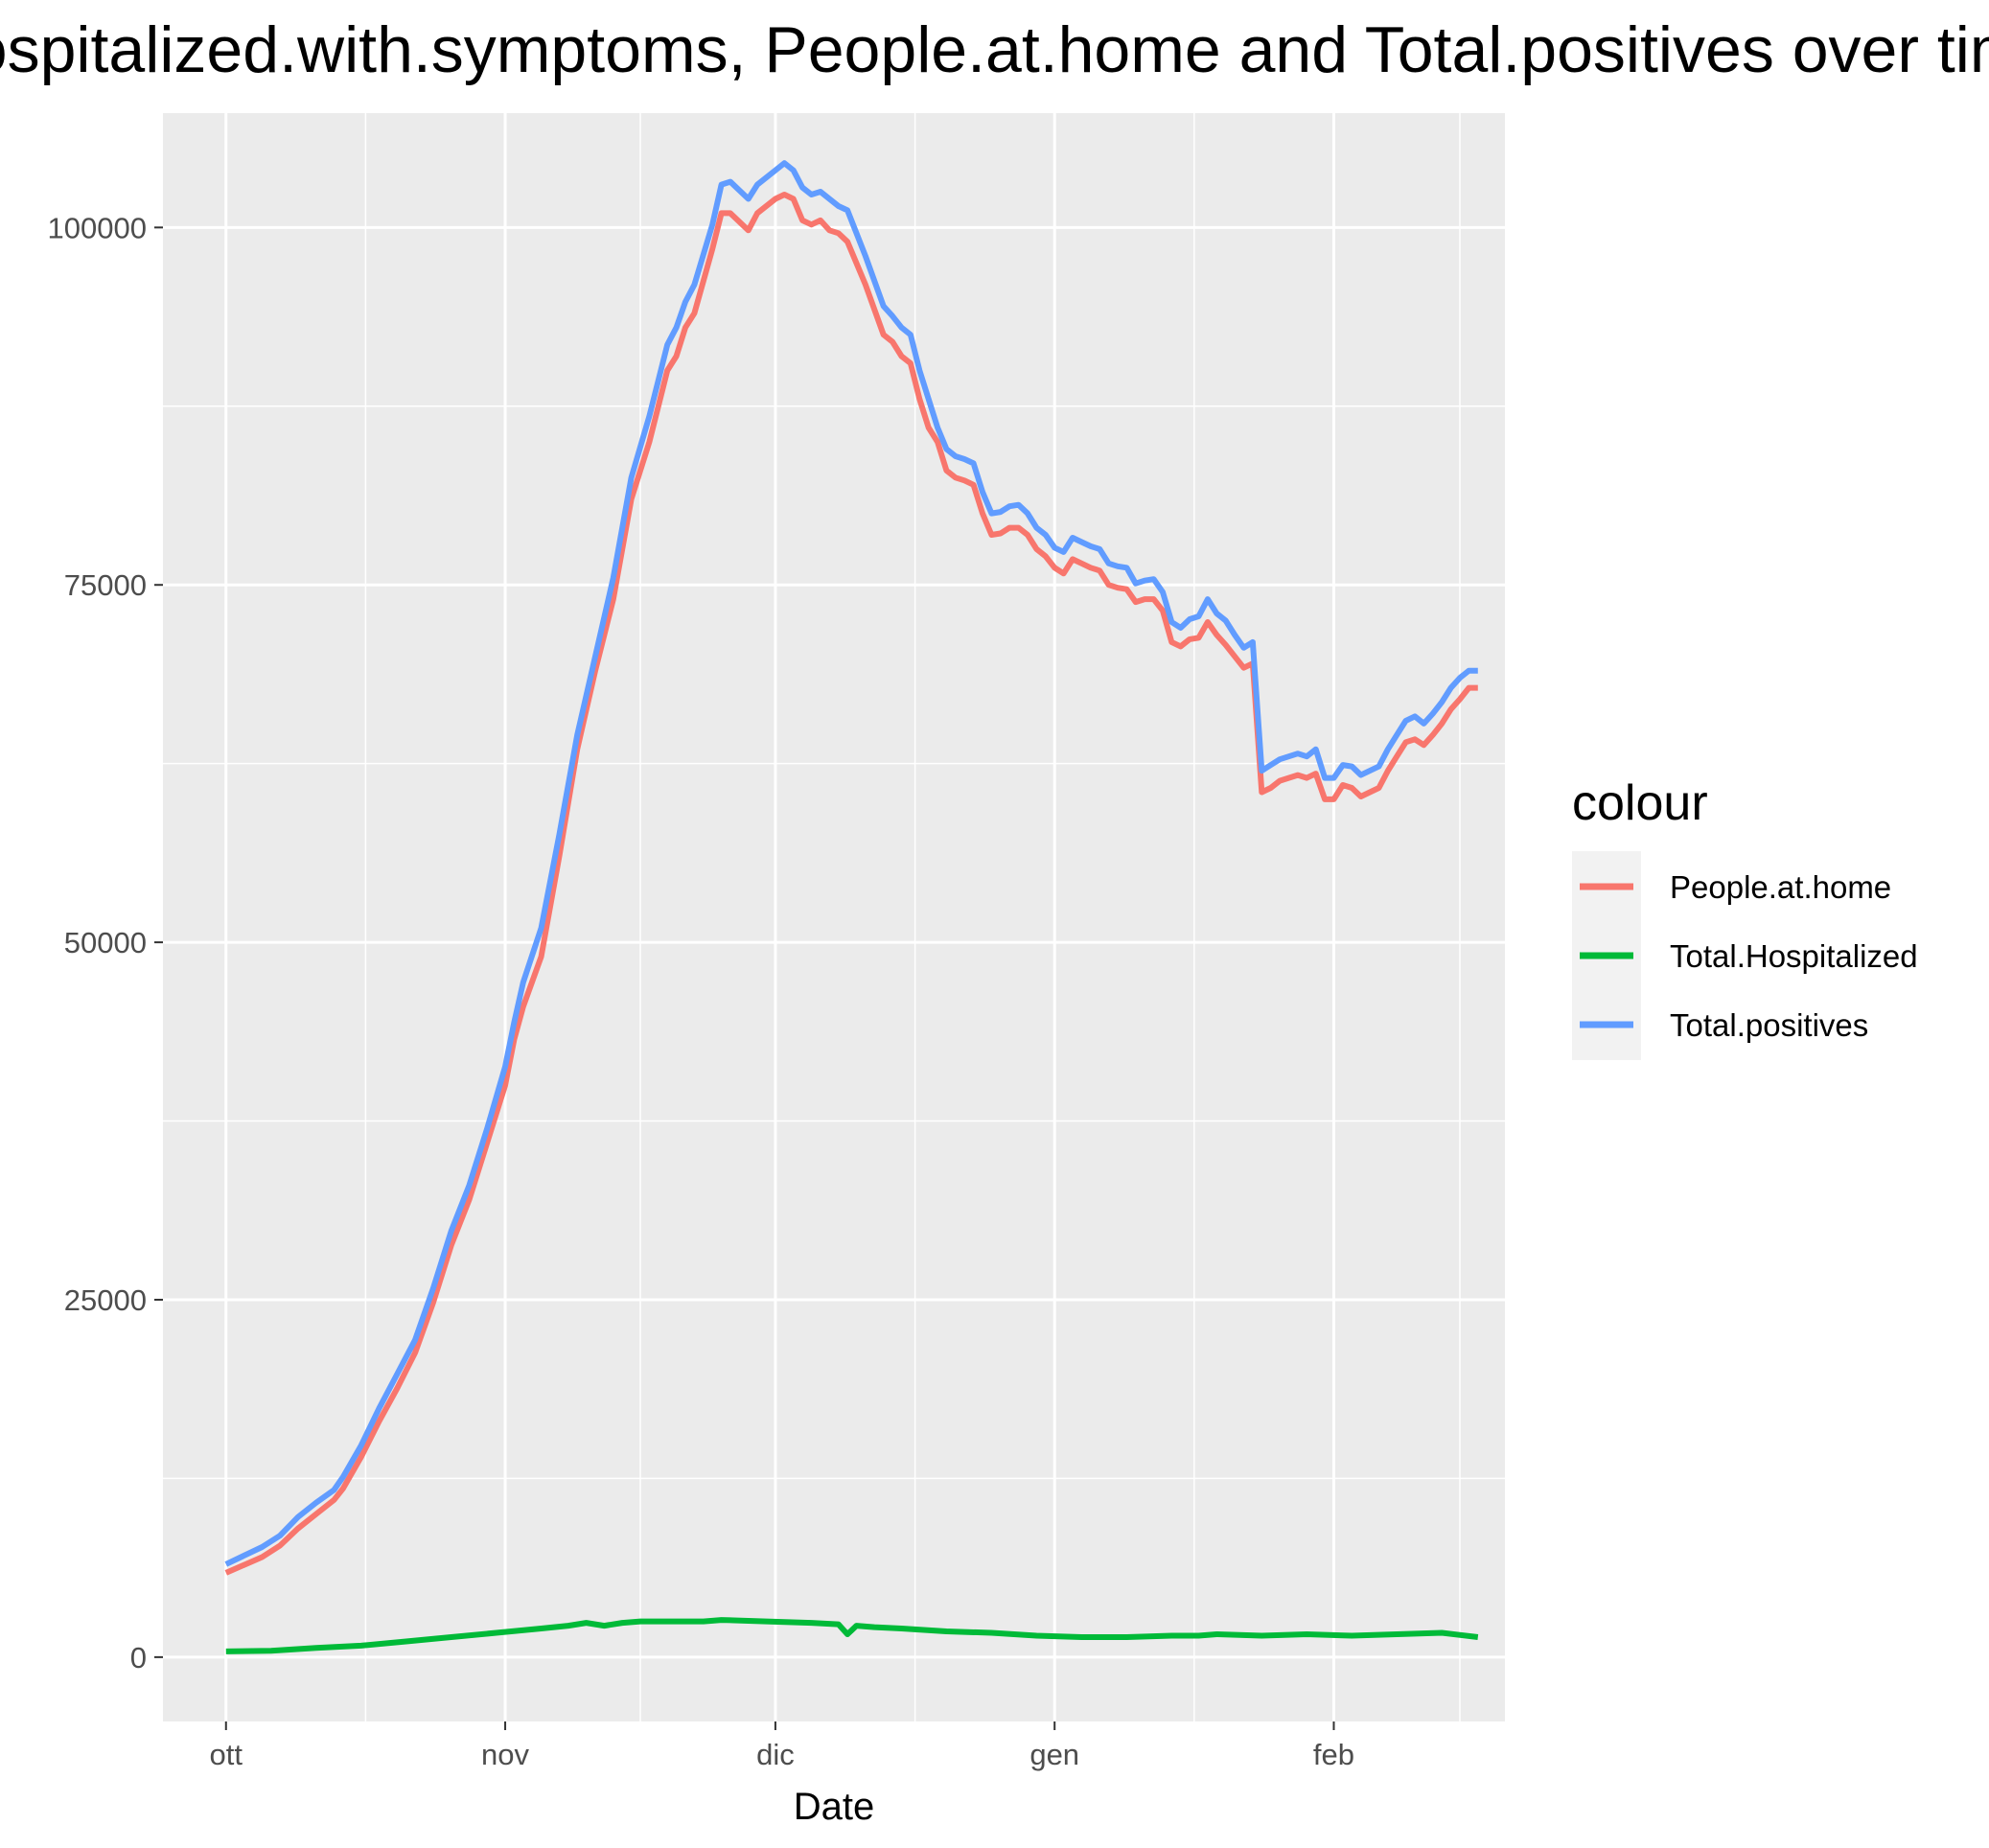 This screenshot has width=1989, height=1848. I want to click on x-tick-label: gen, so click(1054, 1755).